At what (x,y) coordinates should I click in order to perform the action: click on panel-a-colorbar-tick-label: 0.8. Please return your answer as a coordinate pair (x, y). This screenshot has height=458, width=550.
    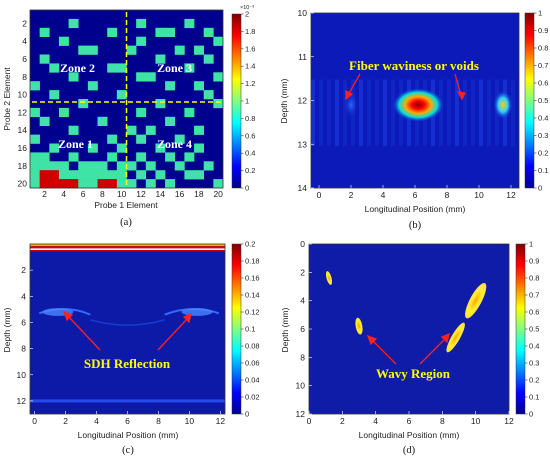
    Looking at the image, I should click on (250, 118).